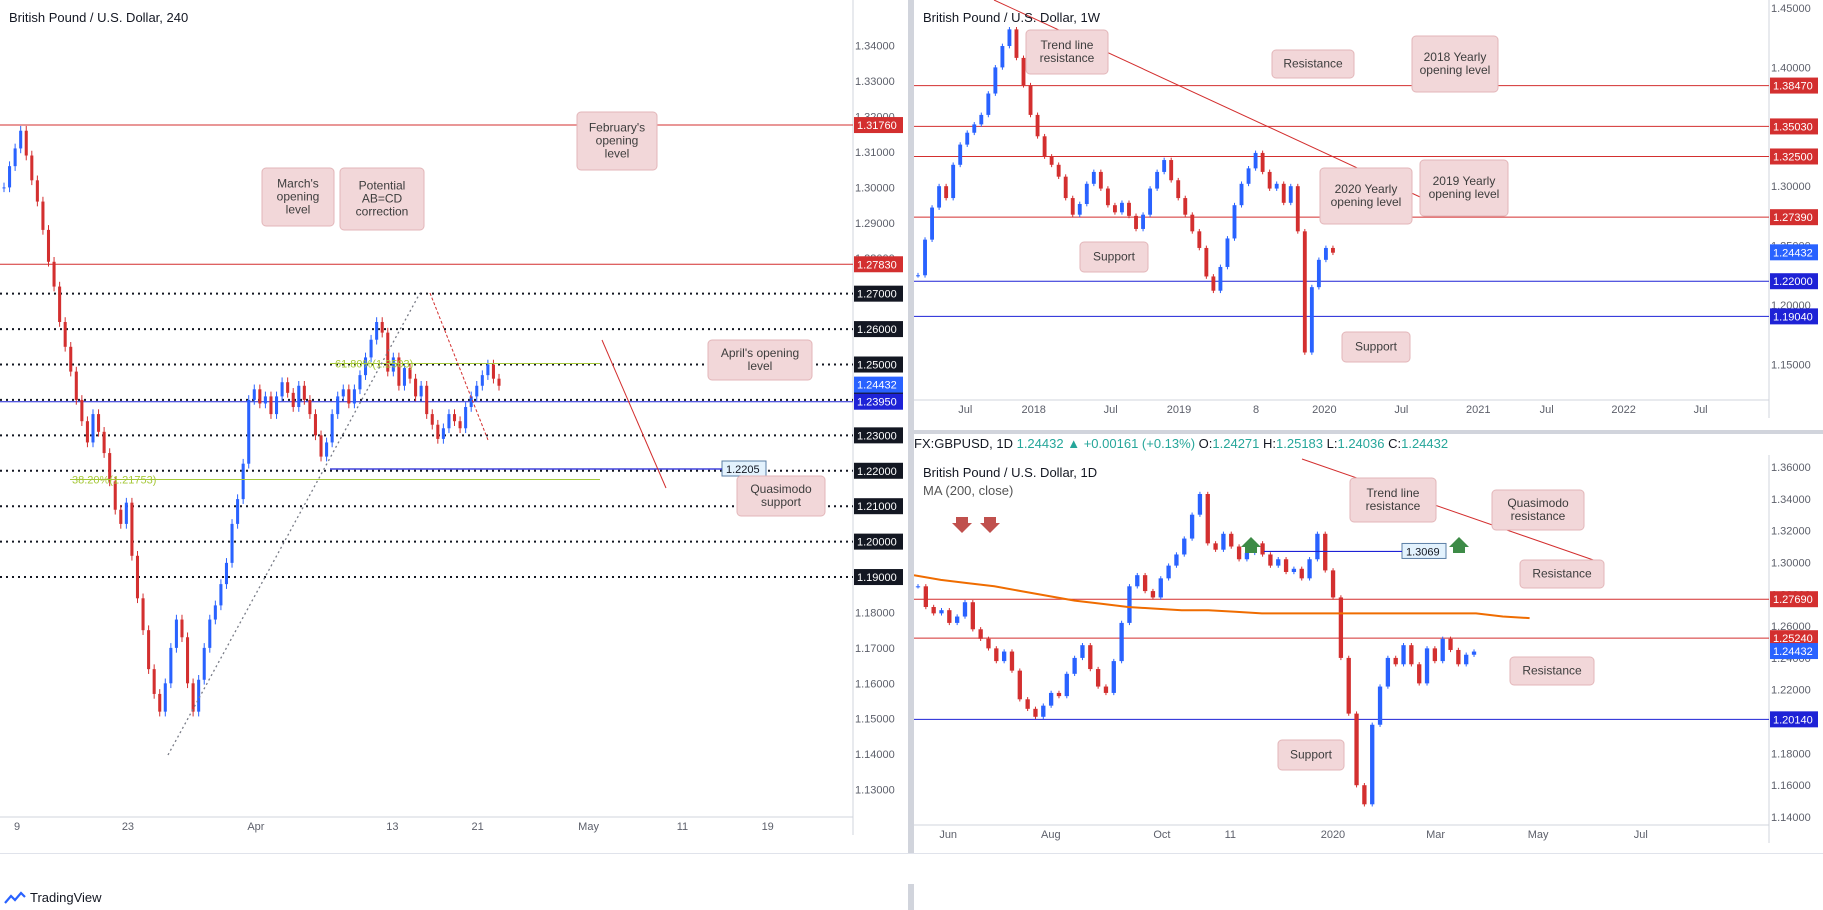 Image resolution: width=1823 pixels, height=910 pixels. Describe the element at coordinates (877, 265) in the screenshot. I see `level-price-label: 1.27830` at that location.